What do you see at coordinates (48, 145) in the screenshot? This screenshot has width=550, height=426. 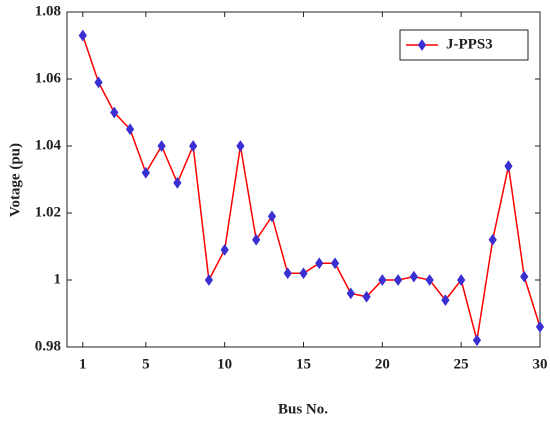 I see `y-tick-label: 1.04` at bounding box center [48, 145].